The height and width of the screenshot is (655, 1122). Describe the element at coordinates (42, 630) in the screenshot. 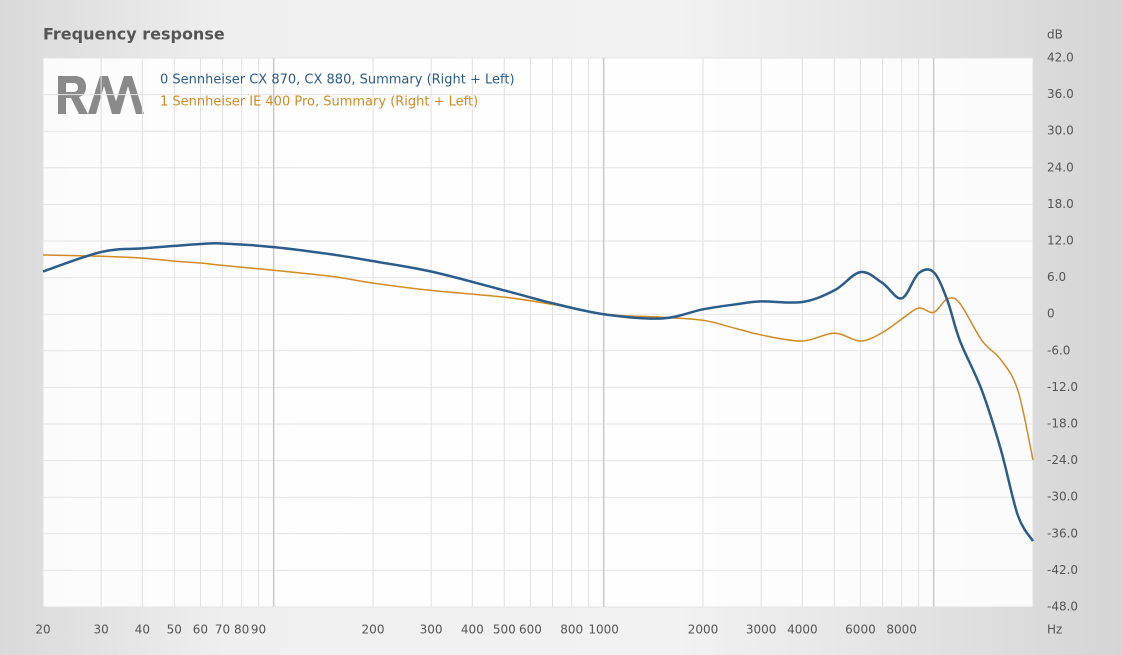

I see `x-tick-label: 20` at that location.